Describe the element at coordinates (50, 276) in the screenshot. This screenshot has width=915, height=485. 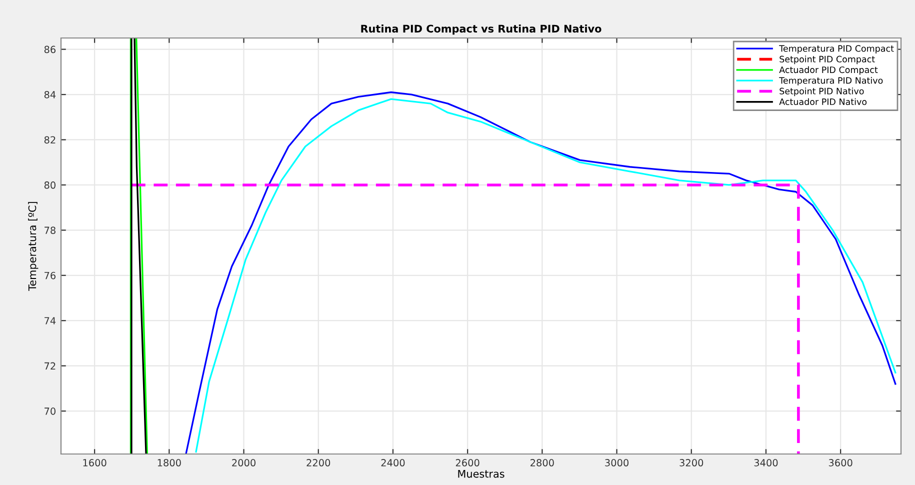
I see `y-tick-label: 76` at that location.